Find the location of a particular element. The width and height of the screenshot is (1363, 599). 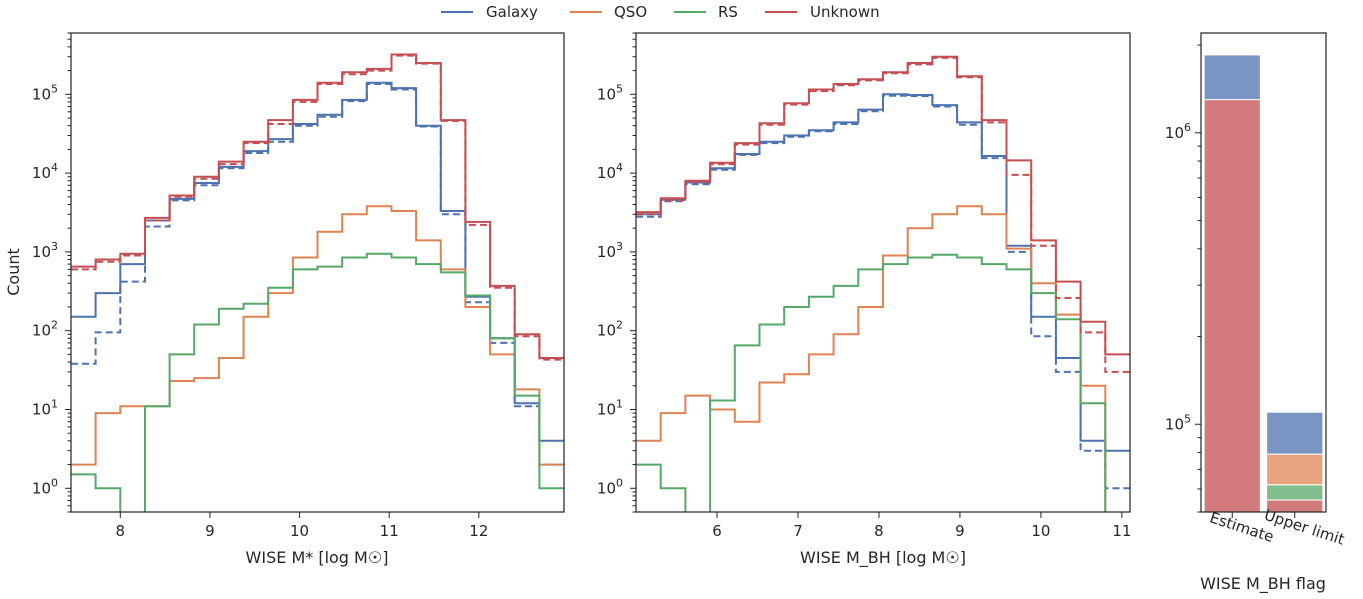

legend-label-unknown: Unknown is located at coordinates (845, 12).